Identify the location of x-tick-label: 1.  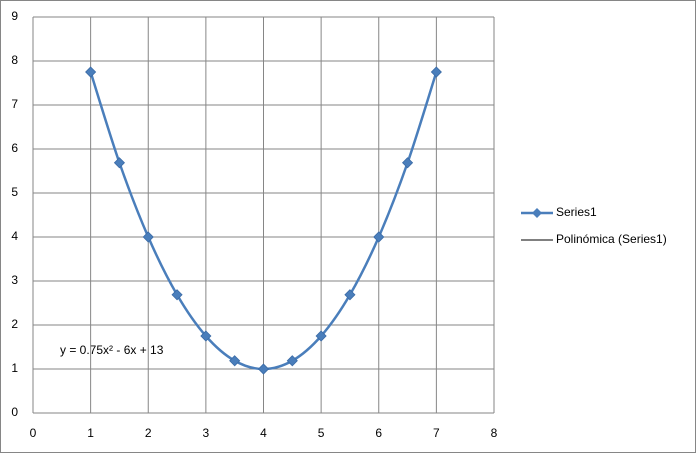
(90, 433).